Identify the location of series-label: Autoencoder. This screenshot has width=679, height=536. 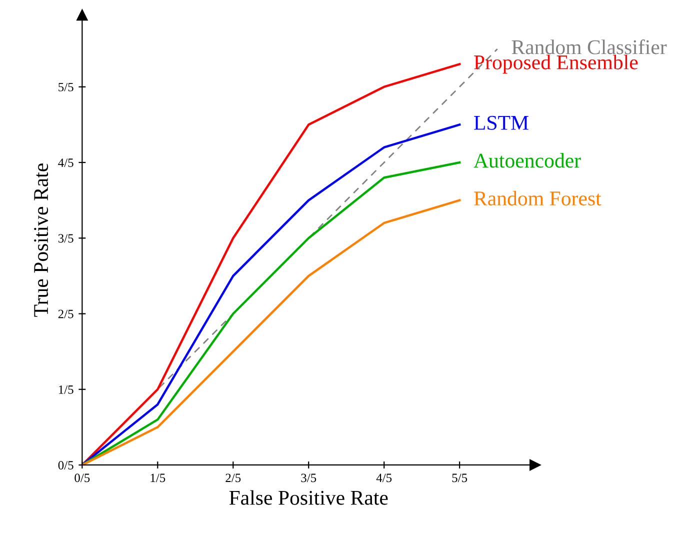
(527, 160).